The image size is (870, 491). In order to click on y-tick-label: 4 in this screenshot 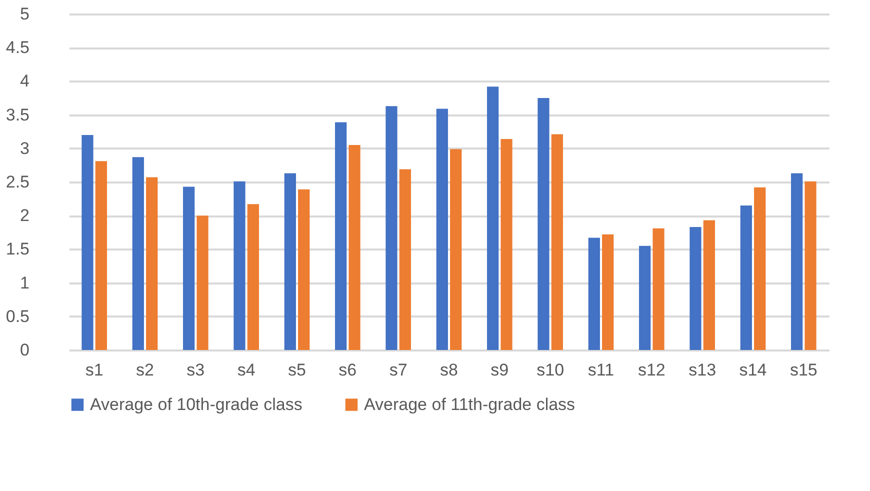, I will do `click(25, 81)`.